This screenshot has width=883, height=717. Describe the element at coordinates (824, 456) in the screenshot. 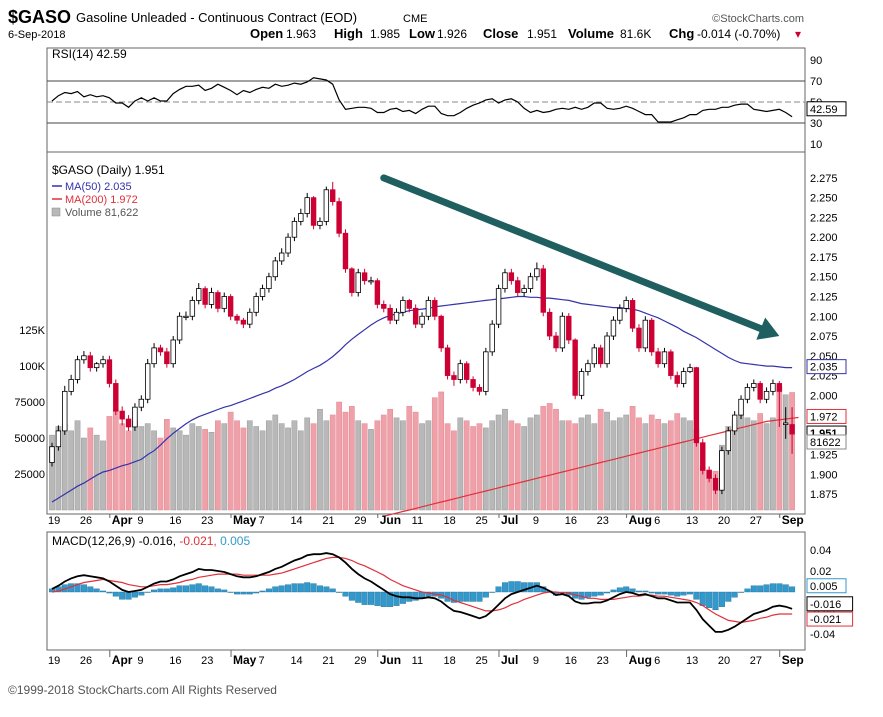

I see `price-tick-label: 1.925` at that location.